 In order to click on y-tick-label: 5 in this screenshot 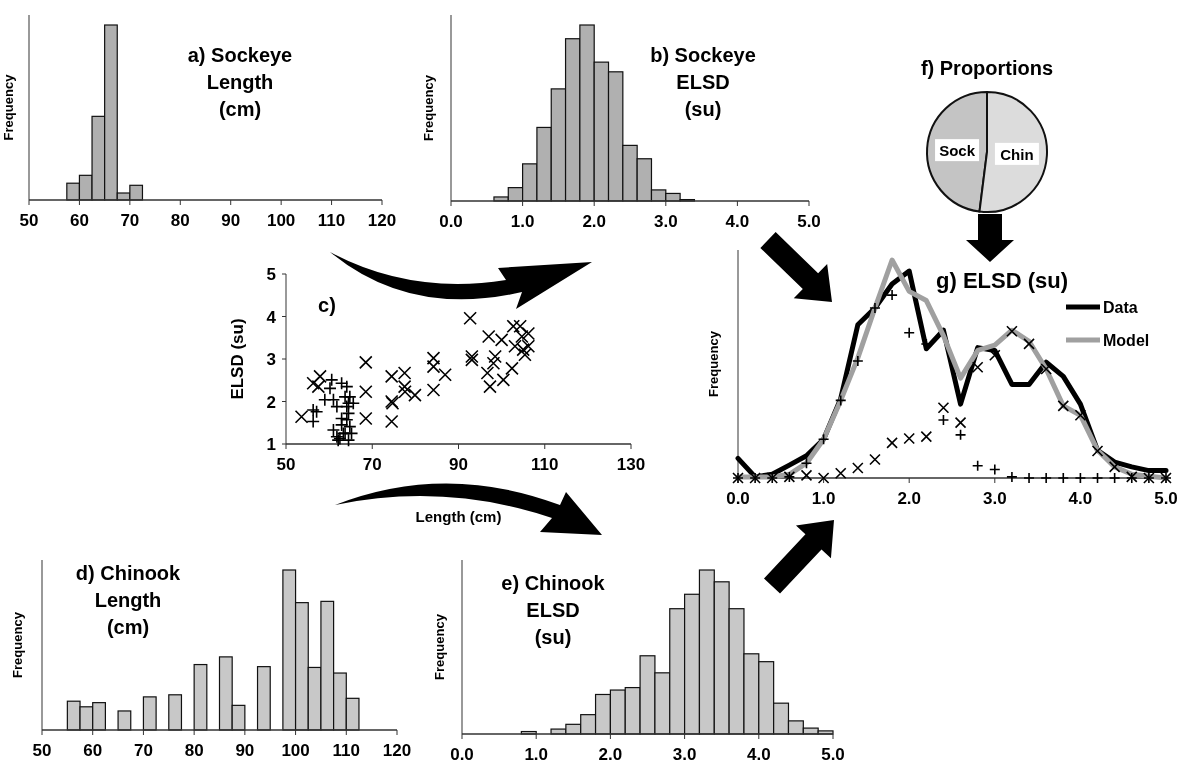, I will do `click(271, 274)`.